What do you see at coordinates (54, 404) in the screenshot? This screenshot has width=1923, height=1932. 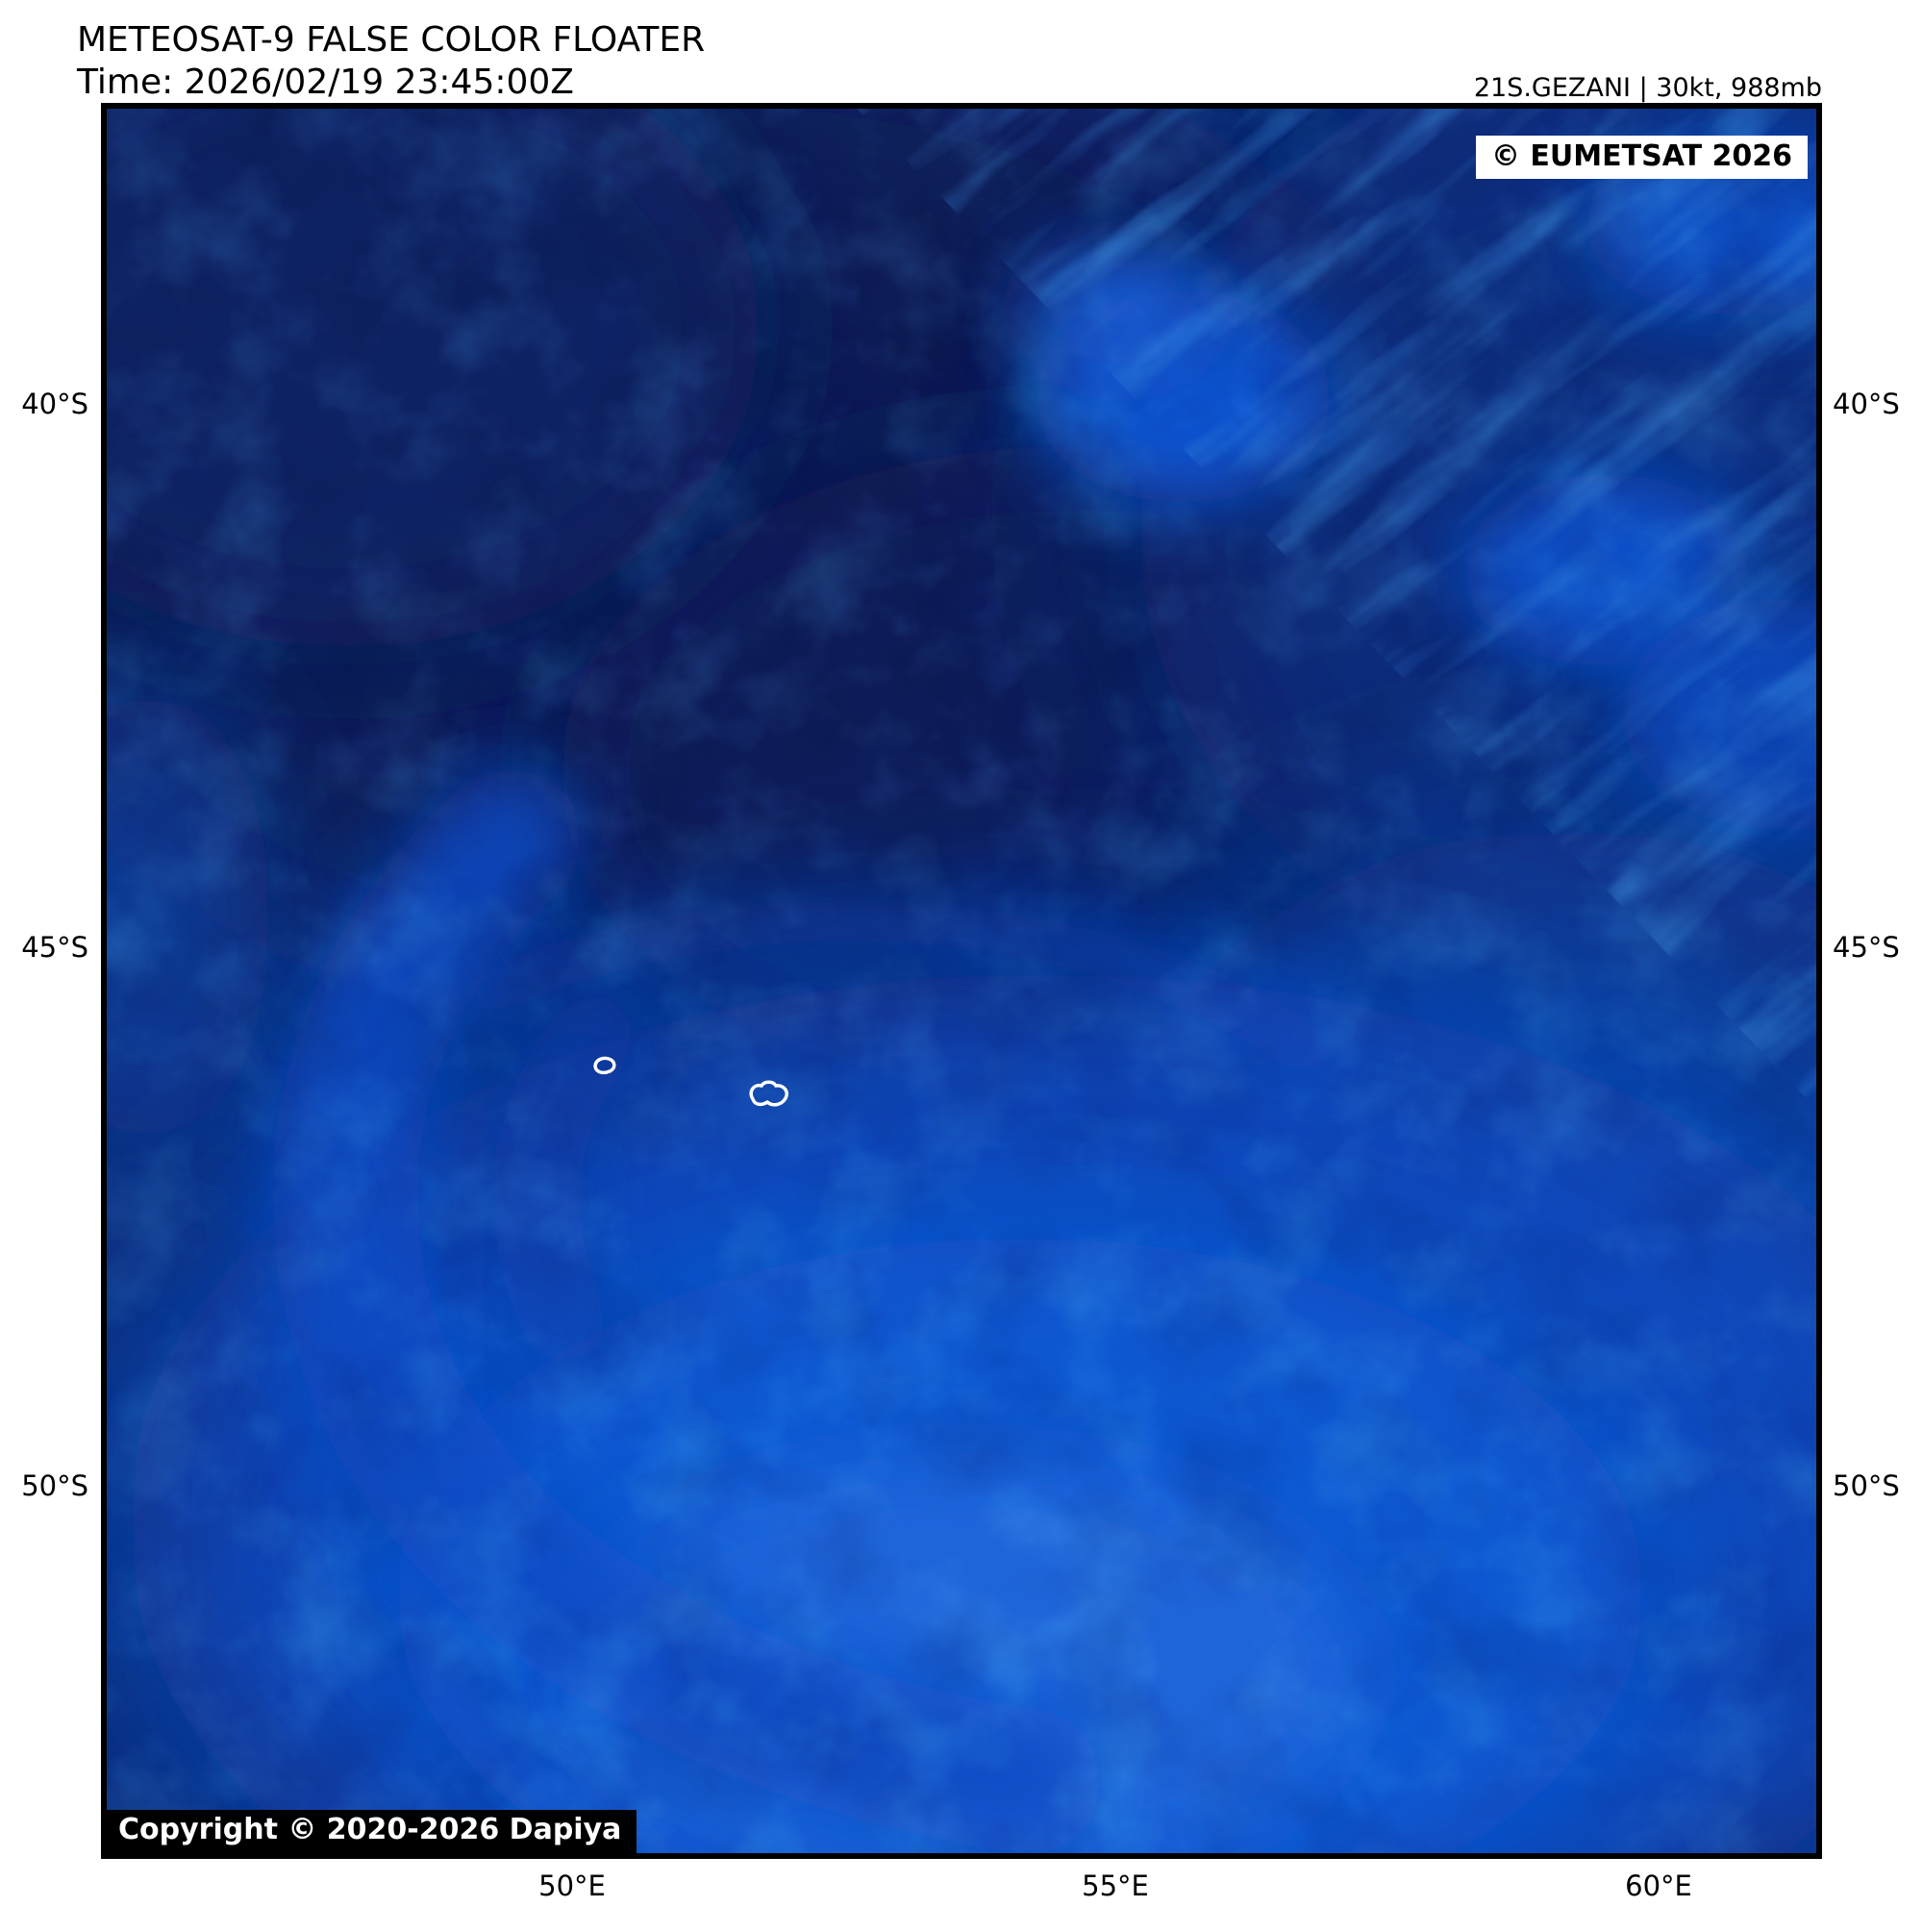 I see `lat-tick-left-40s: 40°S` at bounding box center [54, 404].